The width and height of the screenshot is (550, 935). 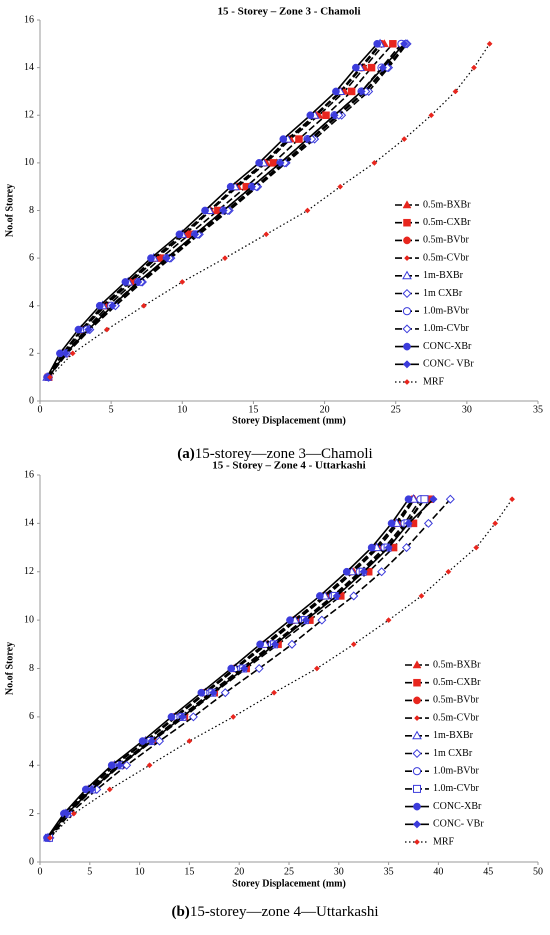 What do you see at coordinates (453, 753) in the screenshot?
I see `legend-label: 1m CXBr` at bounding box center [453, 753].